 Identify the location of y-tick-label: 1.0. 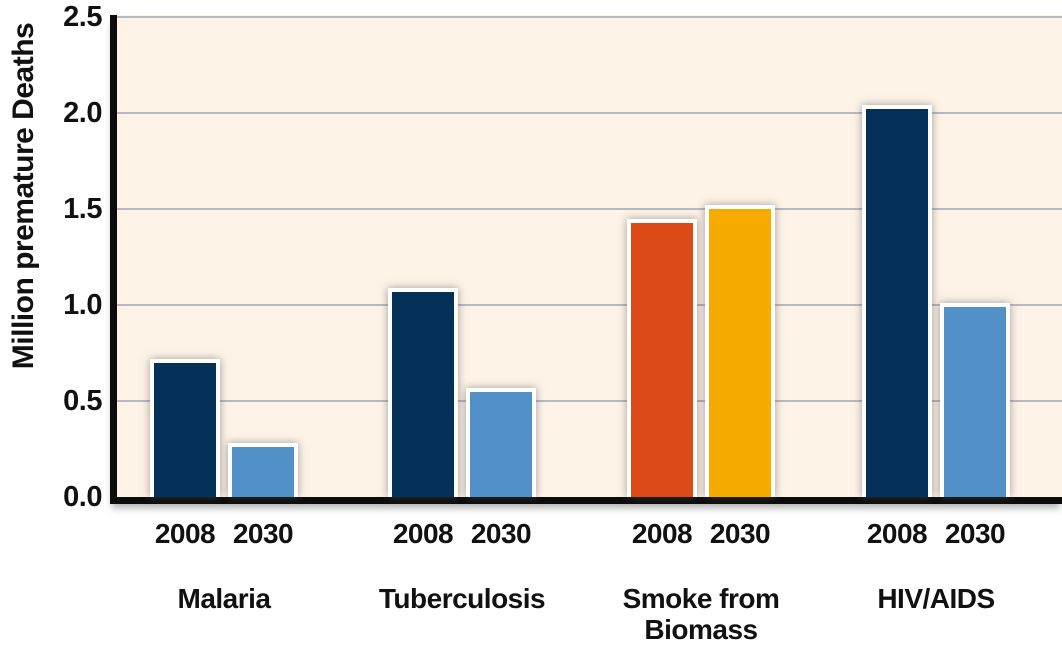
(82, 305).